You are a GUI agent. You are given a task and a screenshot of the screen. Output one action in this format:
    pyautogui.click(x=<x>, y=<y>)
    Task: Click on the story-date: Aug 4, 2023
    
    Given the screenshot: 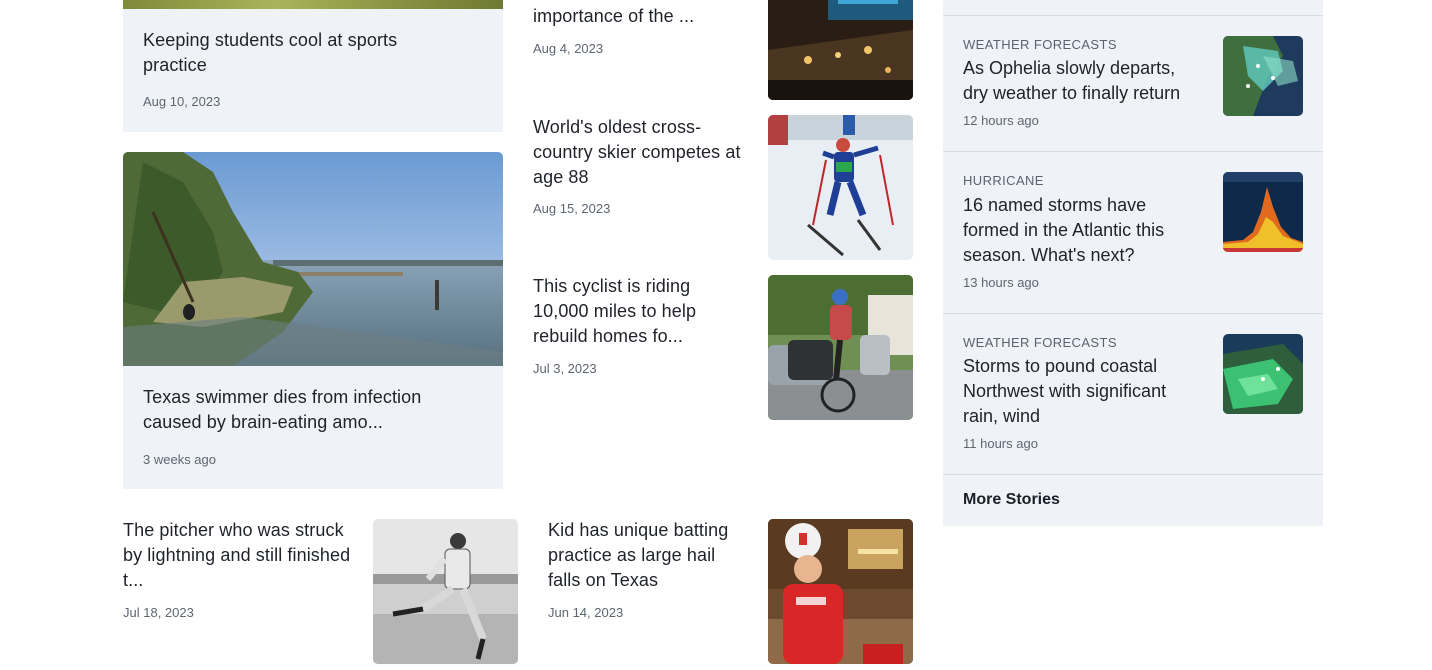 What is the action you would take?
    pyautogui.click(x=568, y=48)
    